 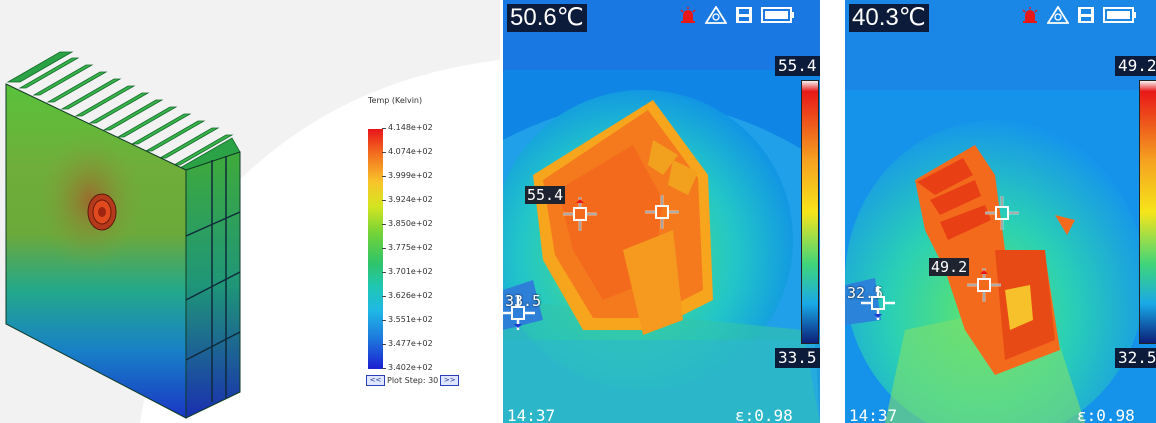 I want to click on legend-color-bar, so click(x=375, y=249).